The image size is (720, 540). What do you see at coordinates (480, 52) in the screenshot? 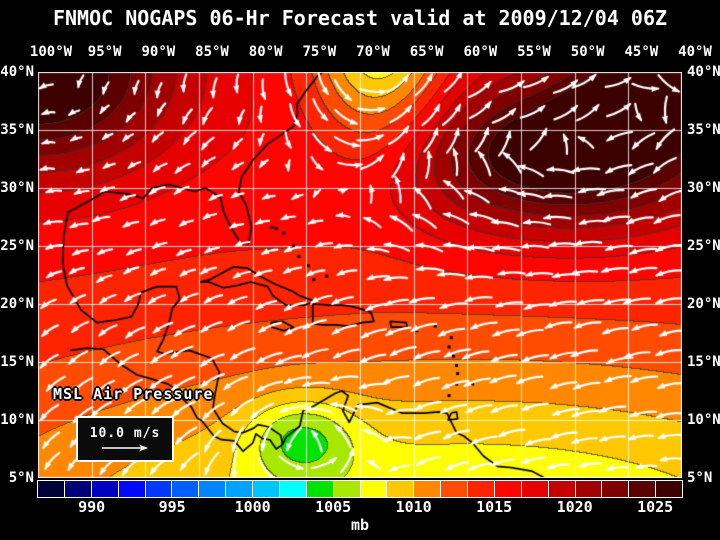
I see `lon-label: 60°W` at bounding box center [480, 52].